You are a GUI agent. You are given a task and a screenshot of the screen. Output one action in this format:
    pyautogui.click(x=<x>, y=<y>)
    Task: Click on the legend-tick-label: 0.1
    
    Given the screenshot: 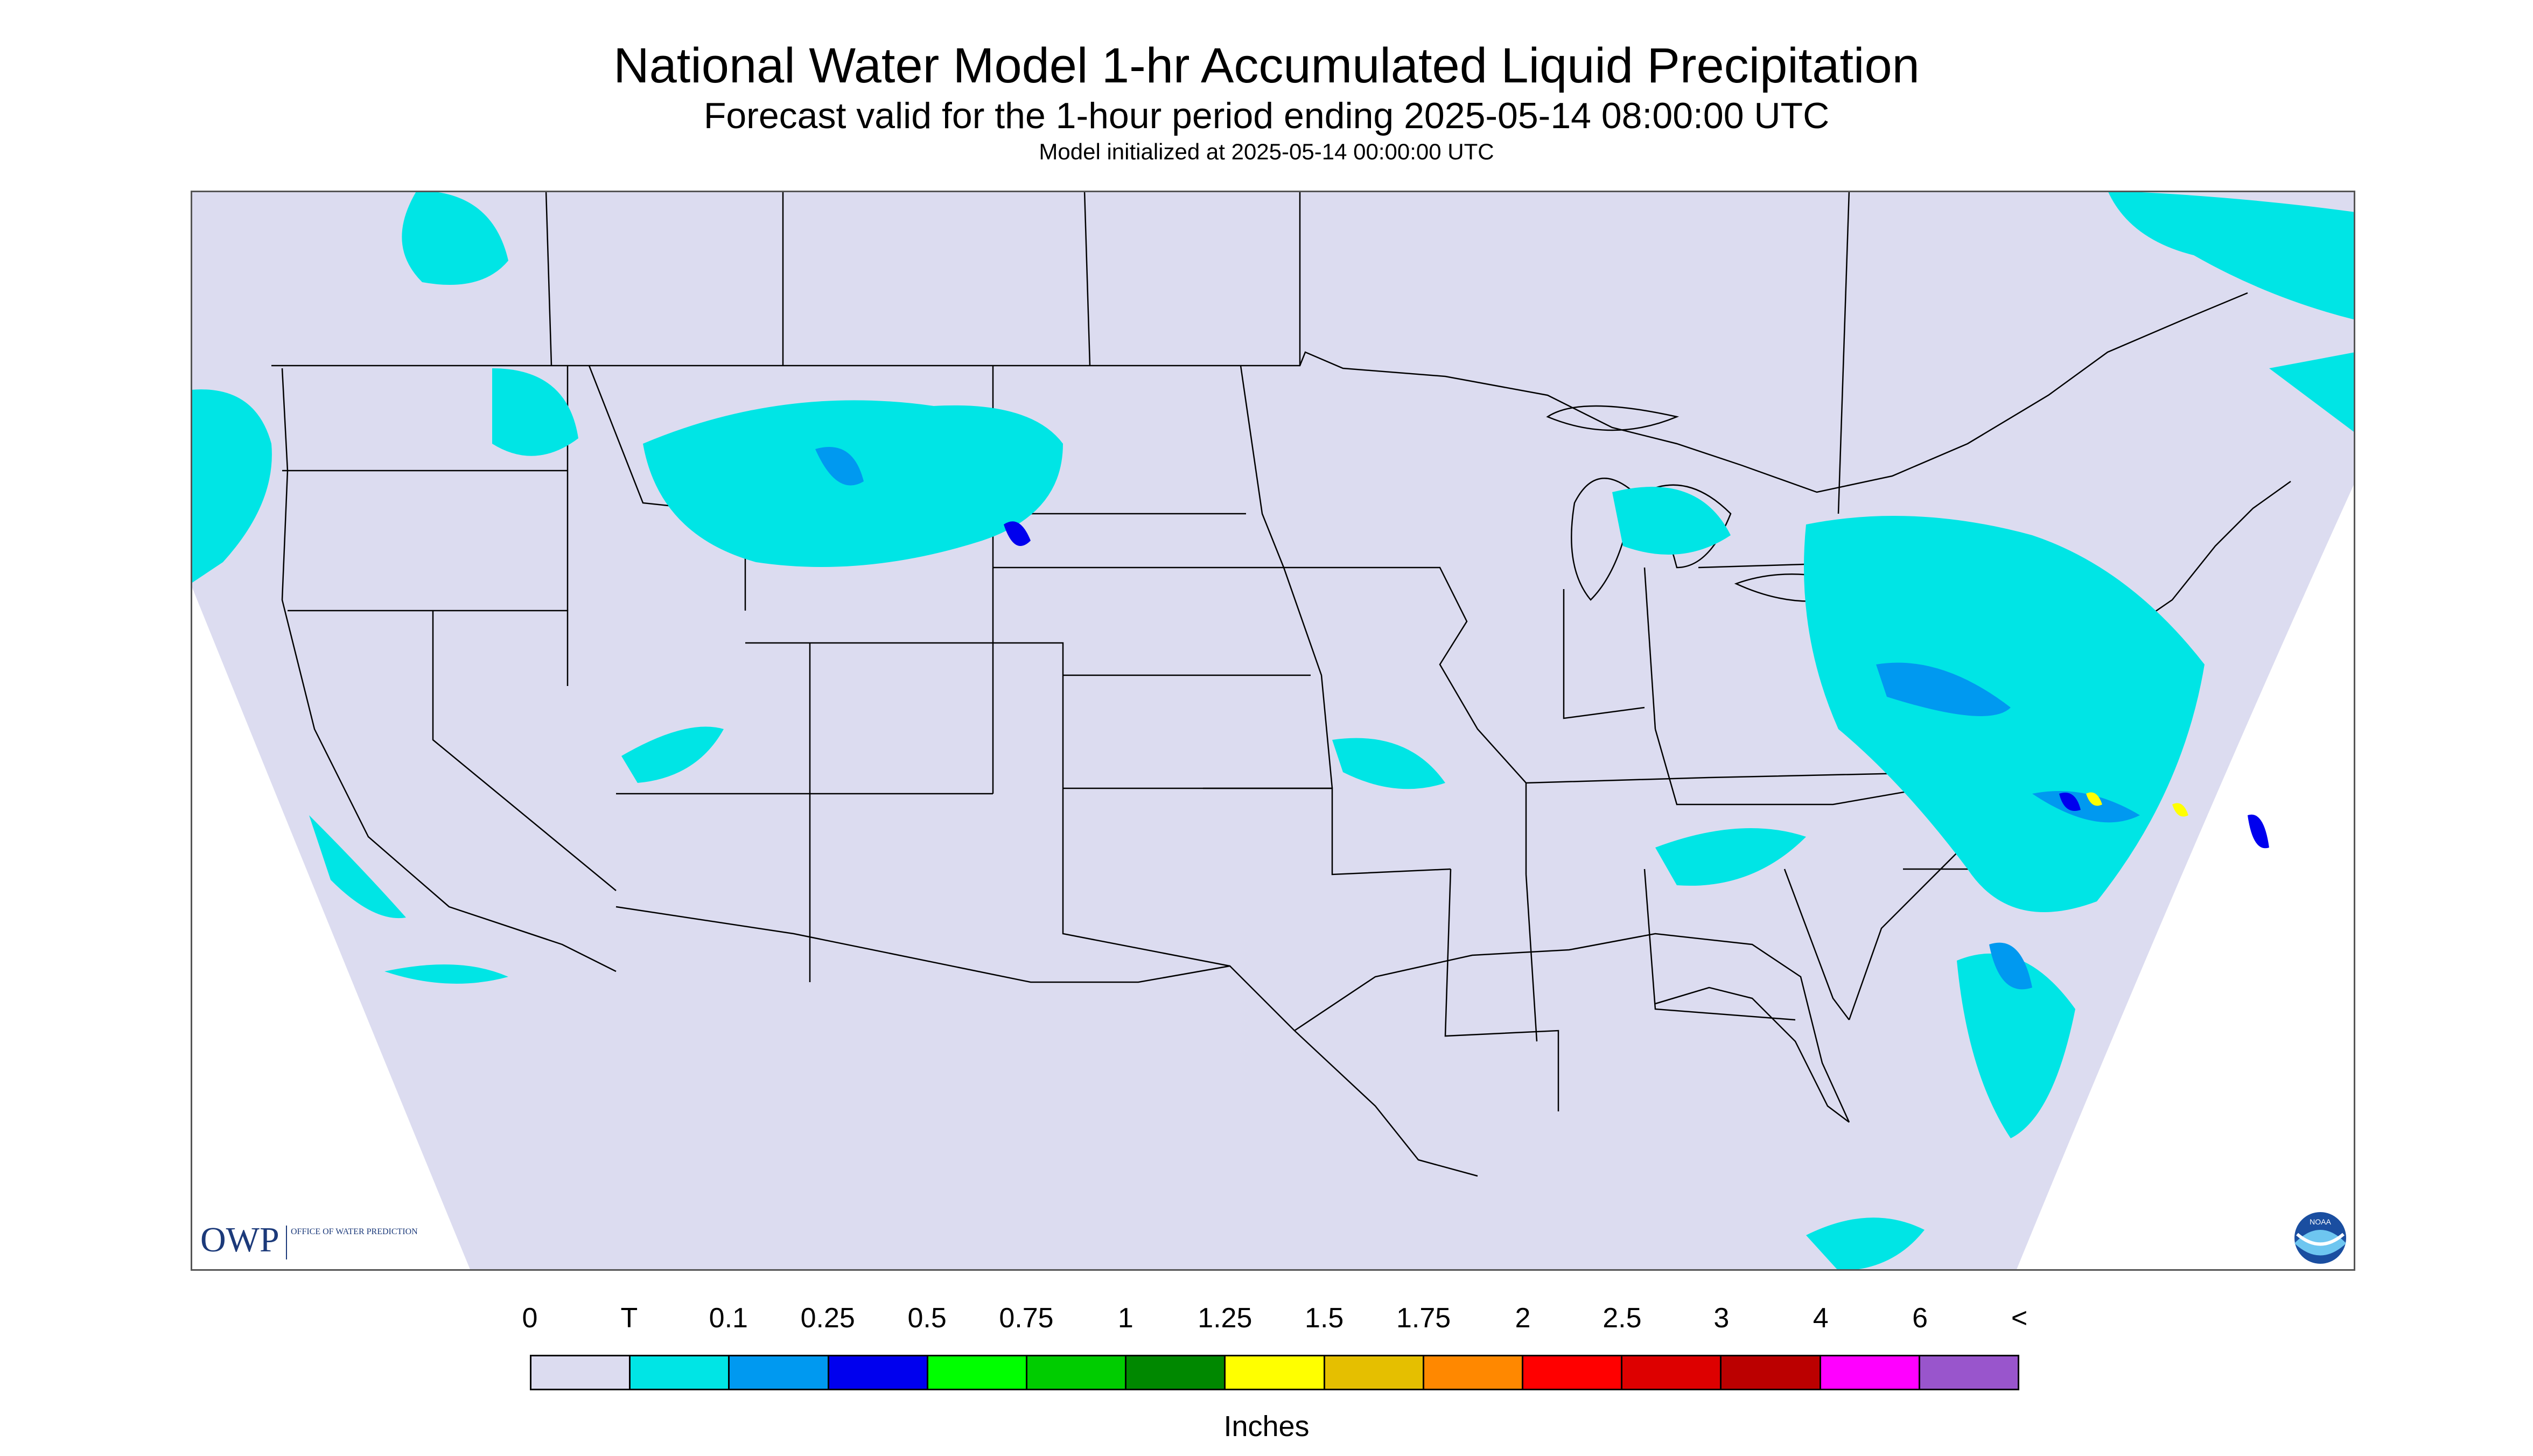 What is the action you would take?
    pyautogui.click(x=728, y=1318)
    